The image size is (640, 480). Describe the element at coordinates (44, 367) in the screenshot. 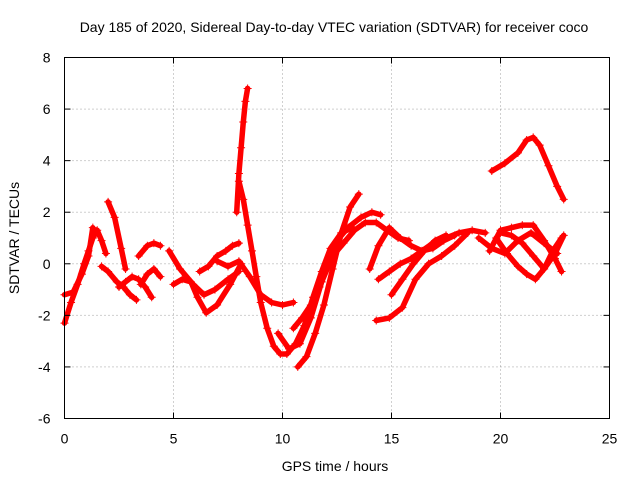

I see `y-tick-label: -4` at that location.